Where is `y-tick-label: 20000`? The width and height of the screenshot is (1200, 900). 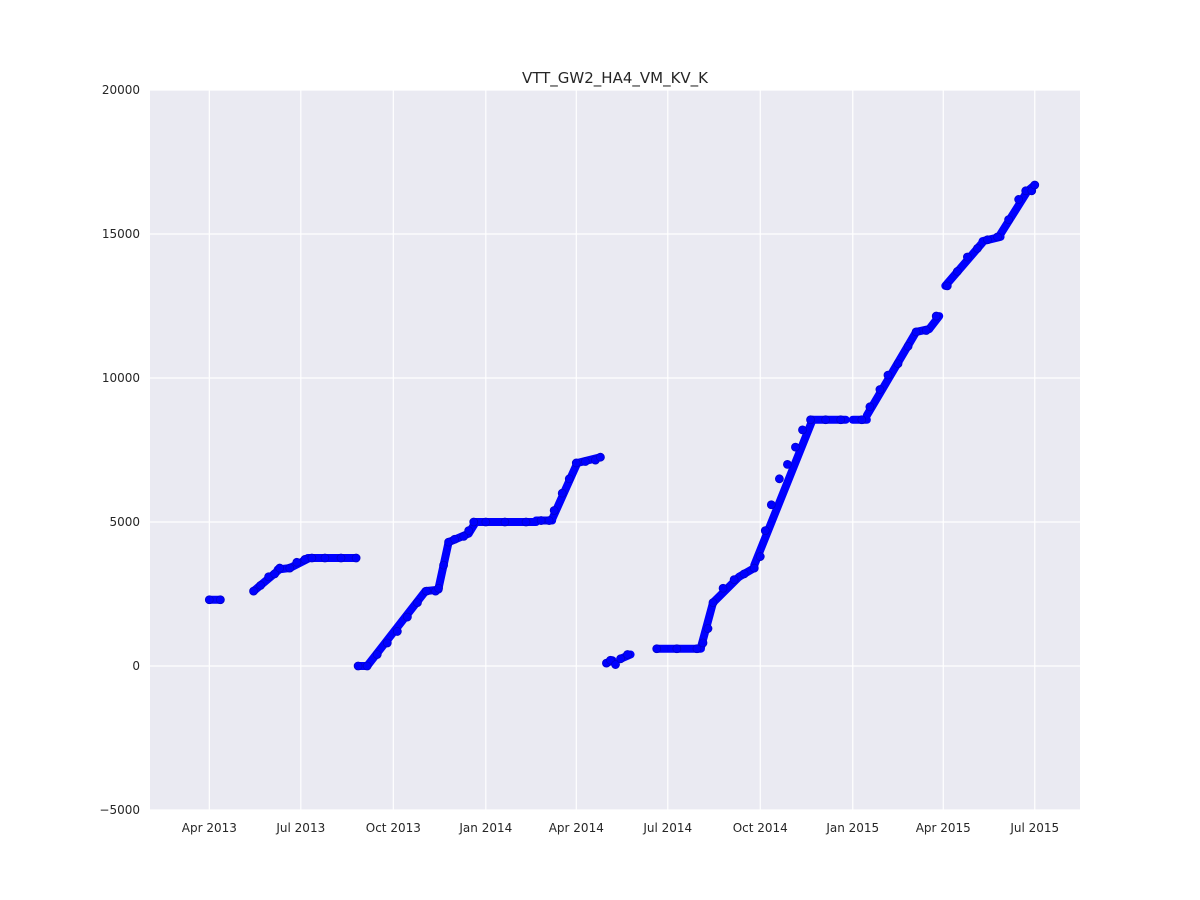
y-tick-label: 20000 is located at coordinates (121, 90).